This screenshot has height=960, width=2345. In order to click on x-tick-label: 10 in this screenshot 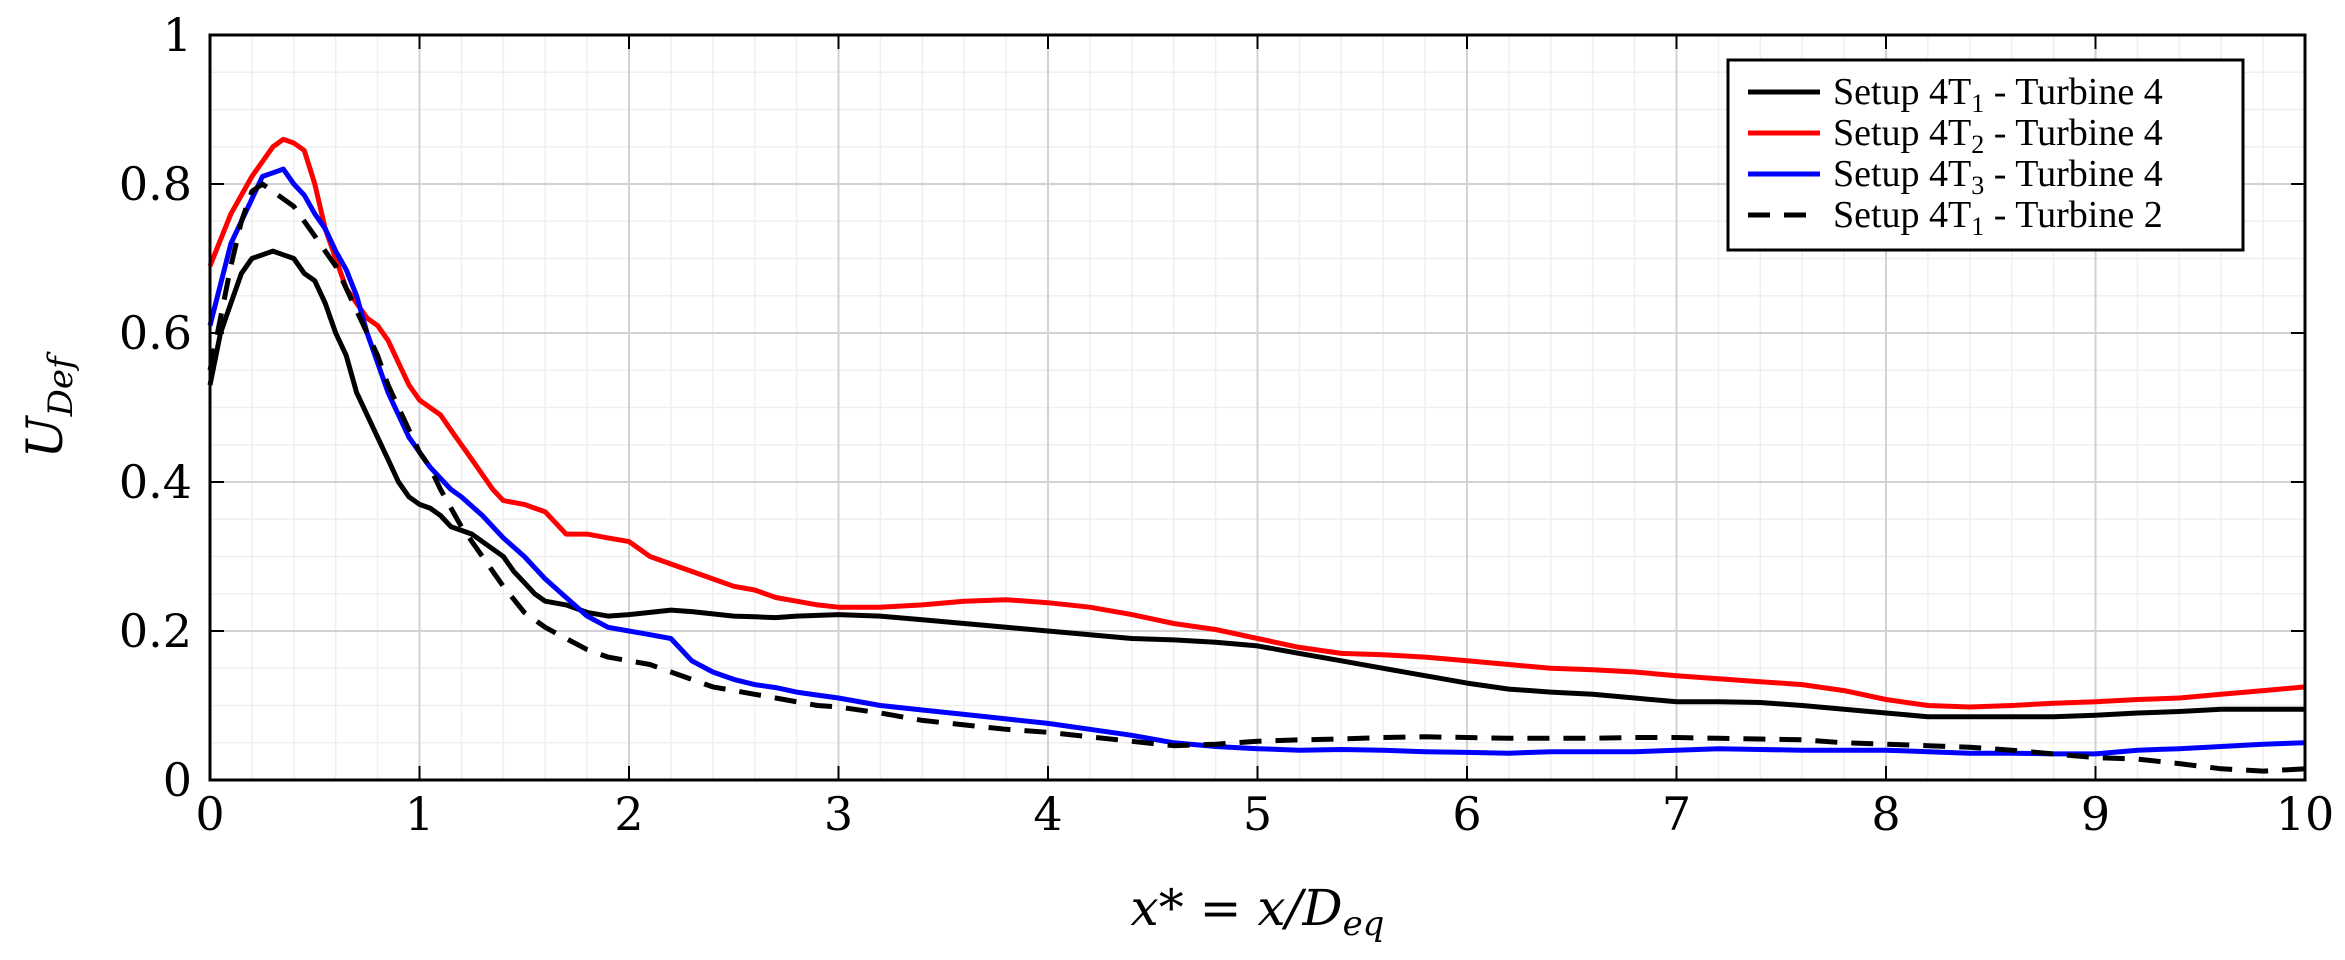, I will do `click(2305, 814)`.